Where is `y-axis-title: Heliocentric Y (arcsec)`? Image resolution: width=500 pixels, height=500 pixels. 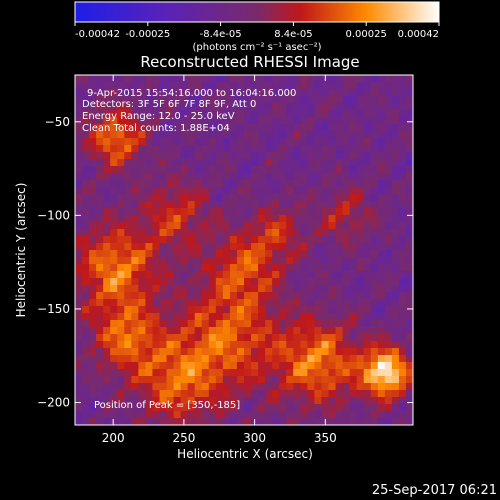 y-axis-title: Heliocentric Y (arcsec) is located at coordinates (21, 250).